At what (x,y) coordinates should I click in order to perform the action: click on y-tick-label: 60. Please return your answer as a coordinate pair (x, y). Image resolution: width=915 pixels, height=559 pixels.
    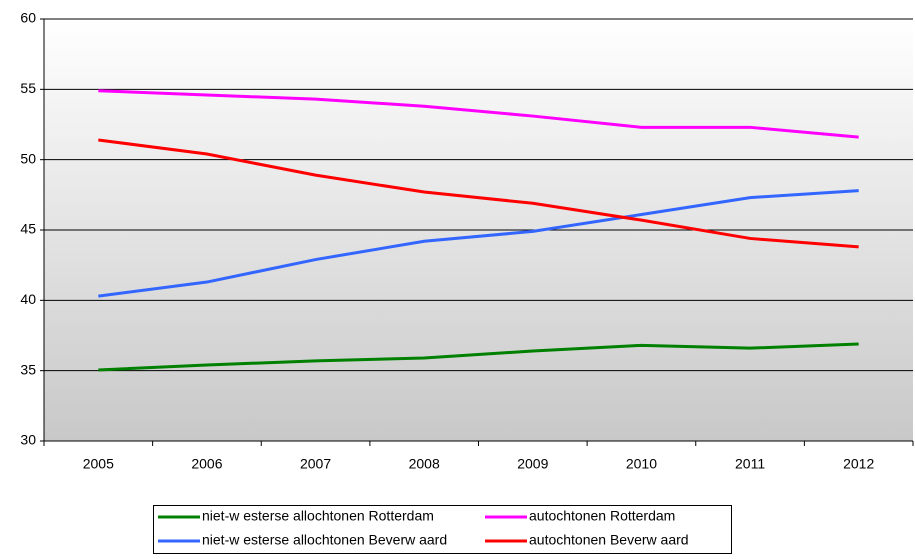
    Looking at the image, I should click on (28, 18).